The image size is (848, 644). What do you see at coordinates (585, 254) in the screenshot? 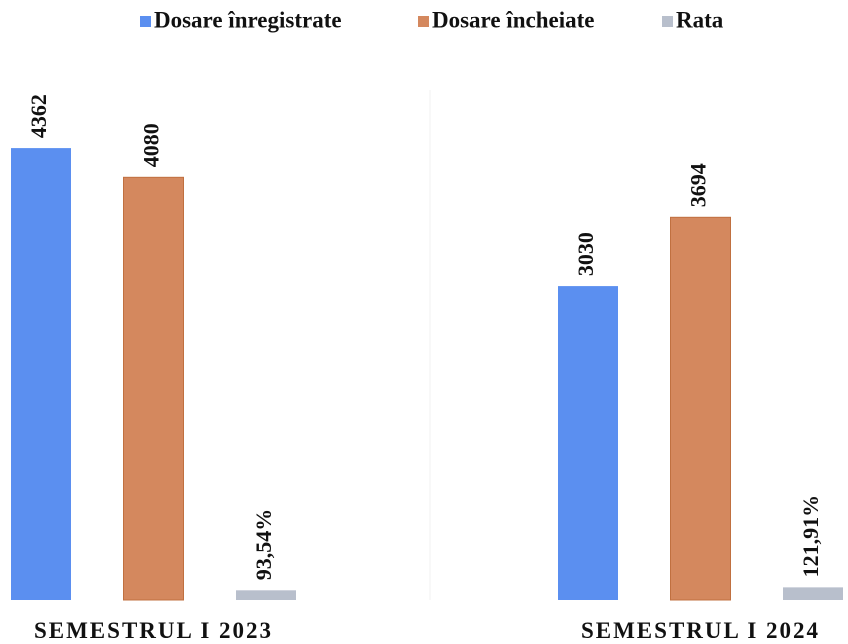
I see `value-label: 3030` at bounding box center [585, 254].